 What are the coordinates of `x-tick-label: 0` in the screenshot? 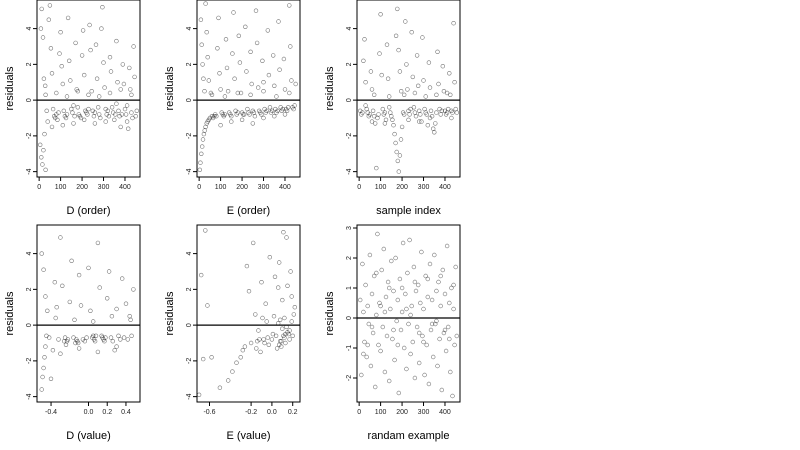 It's located at (359, 187).